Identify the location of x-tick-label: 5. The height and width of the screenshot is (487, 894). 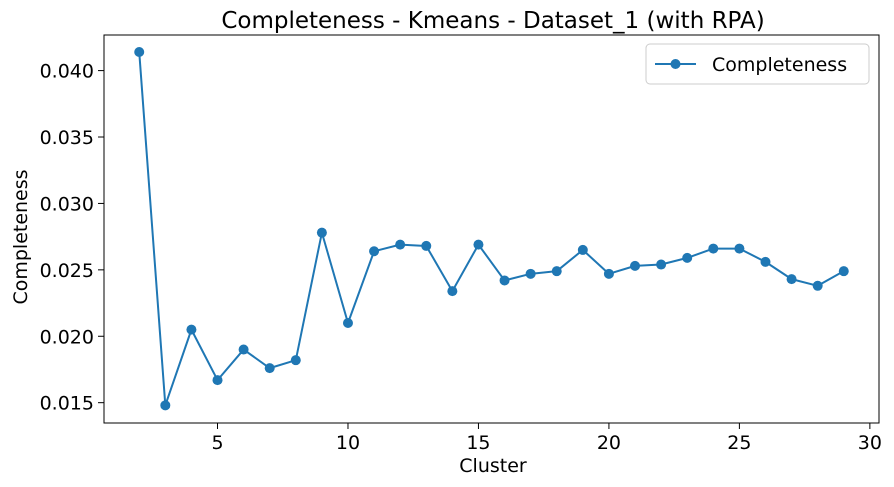
(217, 443).